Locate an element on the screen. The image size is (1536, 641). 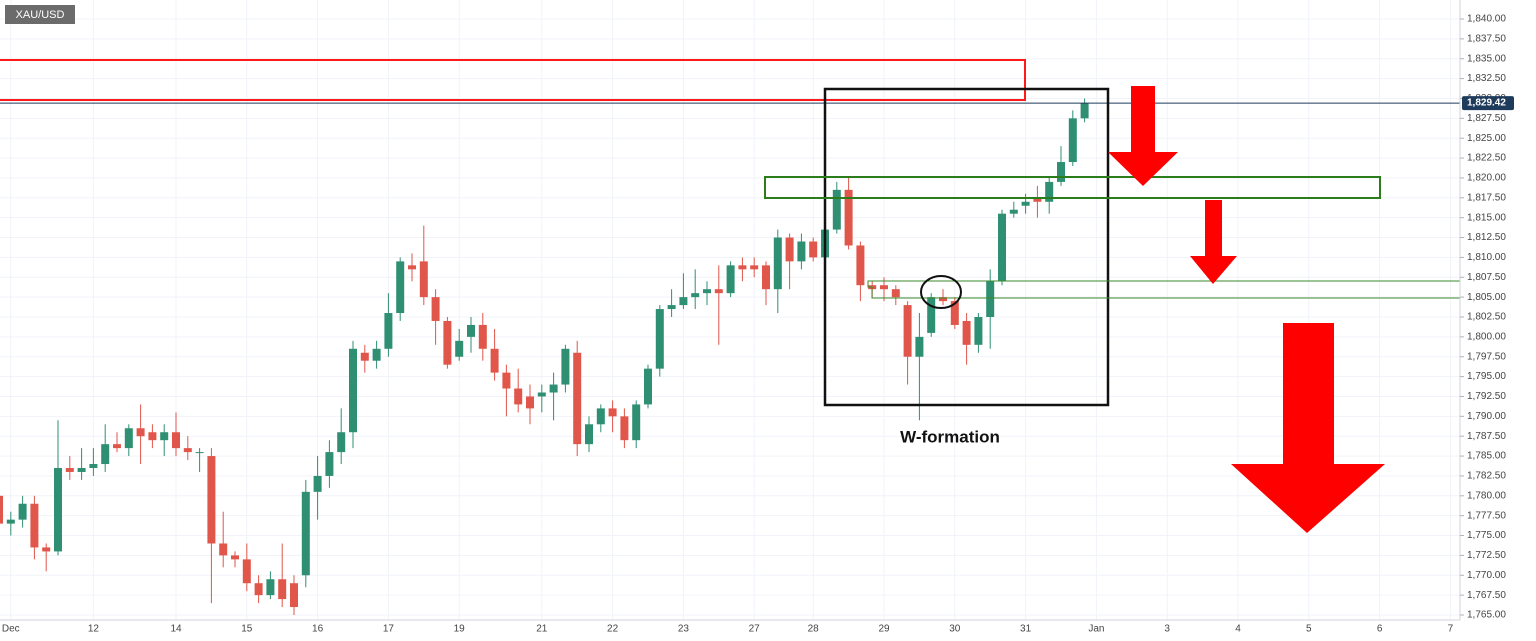
y-tick-label: 1,837.50 is located at coordinates (1486, 39).